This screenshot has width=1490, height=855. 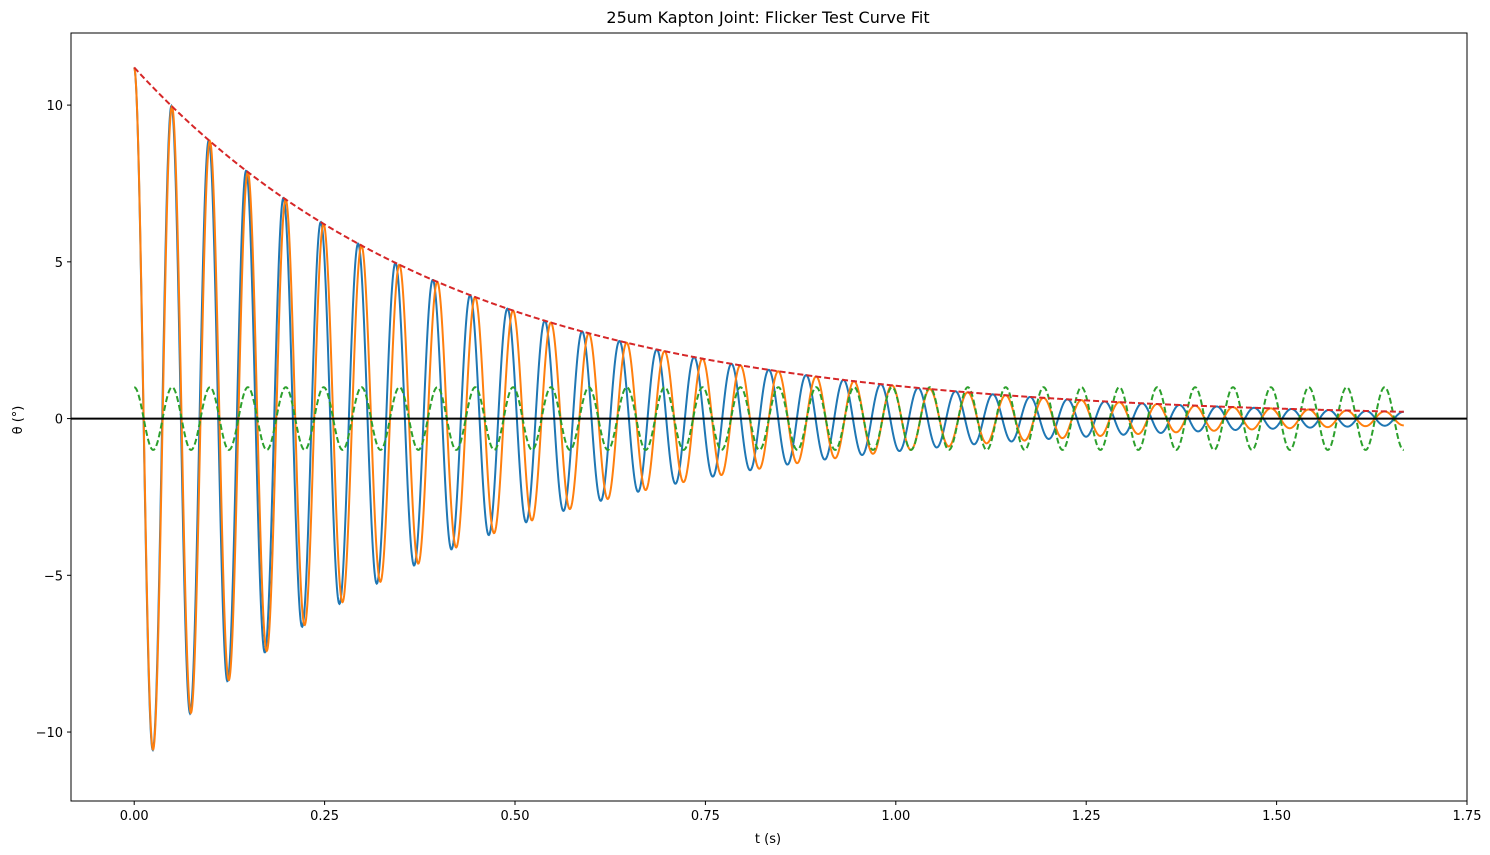 I want to click on y-tick-label: −5, so click(x=53, y=576).